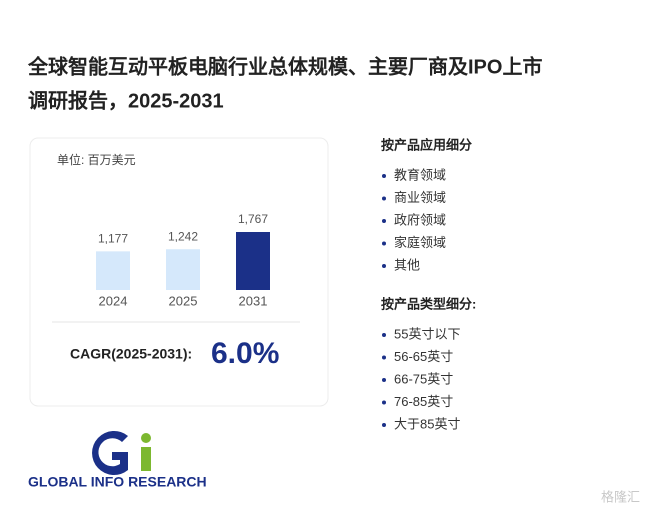 The width and height of the screenshot is (657, 516). I want to click on logo-text: GLOBAL INFO RESEARCH, so click(117, 482).